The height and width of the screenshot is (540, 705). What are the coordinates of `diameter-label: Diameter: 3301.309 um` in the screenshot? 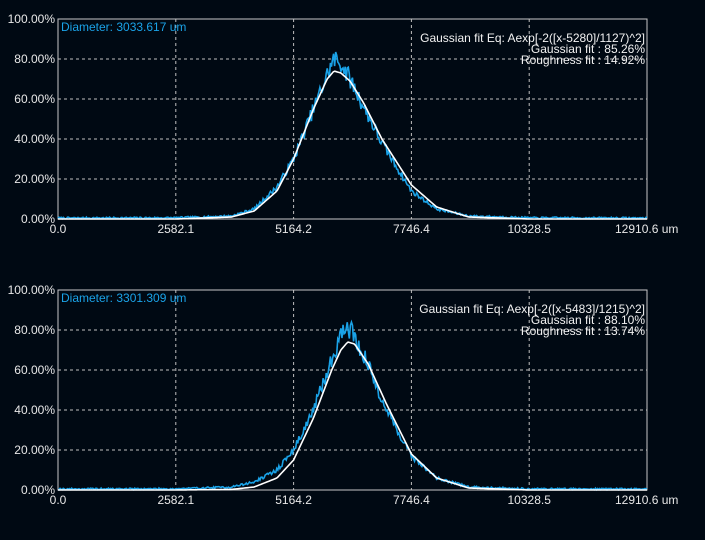 It's located at (123, 298).